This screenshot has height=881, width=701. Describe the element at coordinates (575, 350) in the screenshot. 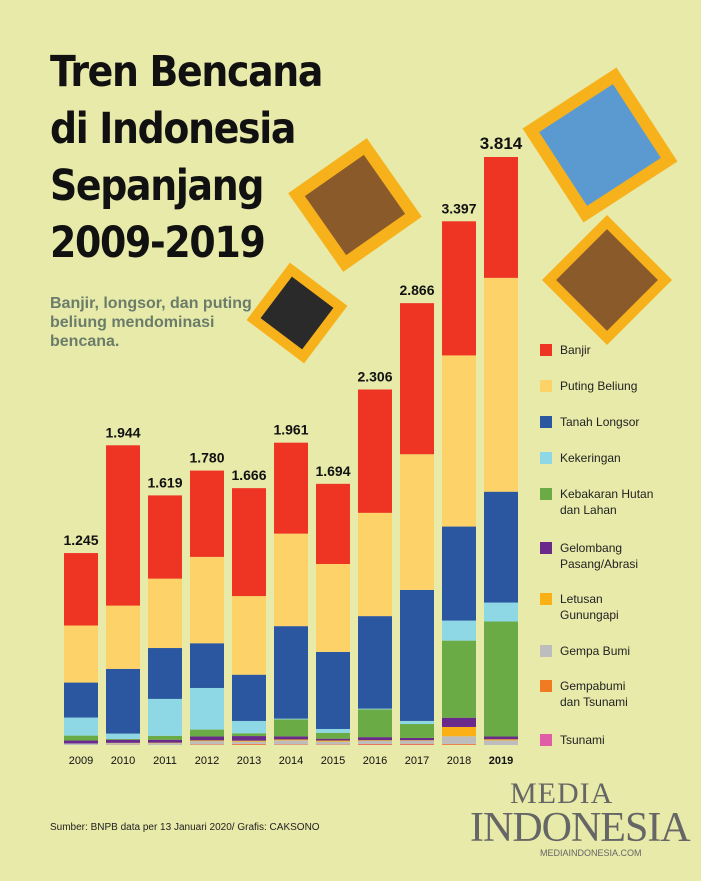

I see `legend-label: Banjir` at that location.